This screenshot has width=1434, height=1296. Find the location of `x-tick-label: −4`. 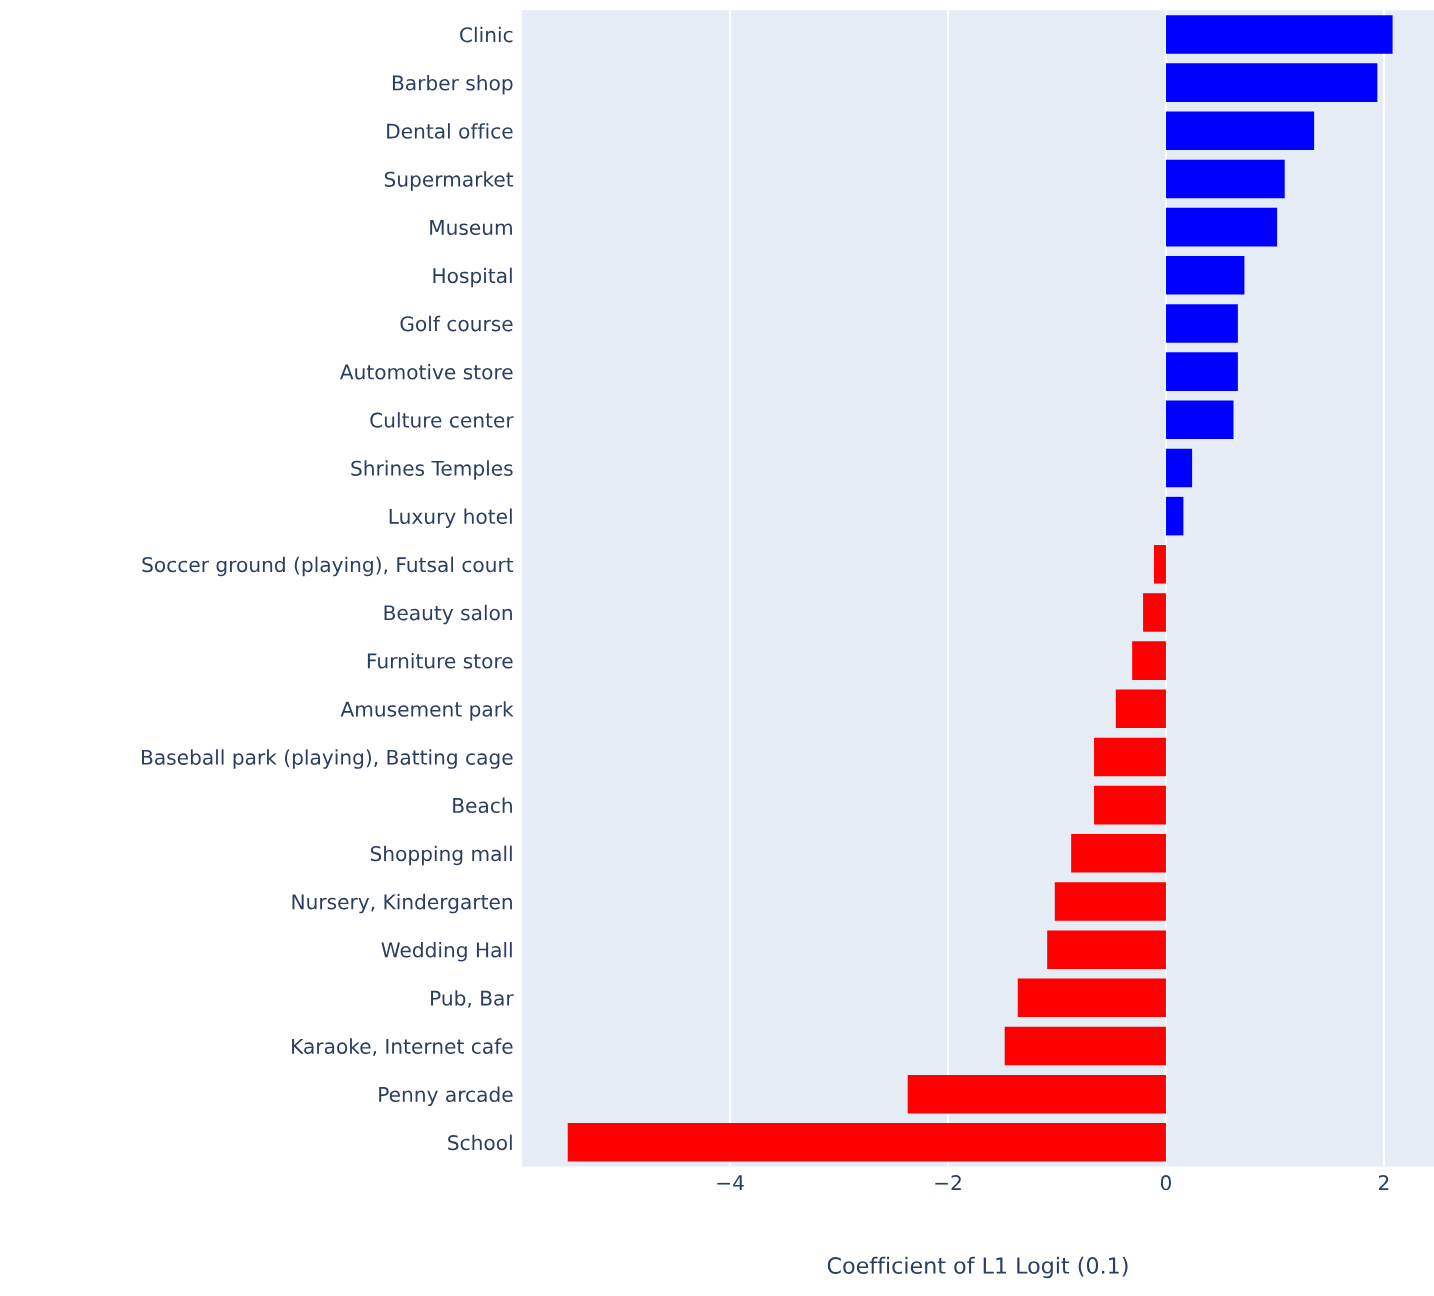

x-tick-label: −4 is located at coordinates (730, 1183).